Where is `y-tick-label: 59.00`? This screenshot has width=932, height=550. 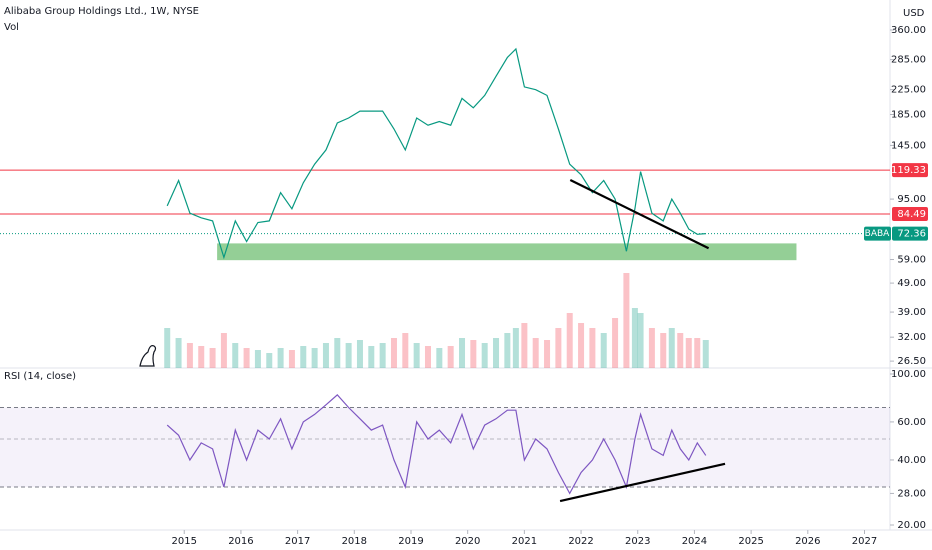 y-tick-label: 59.00 is located at coordinates (911, 260).